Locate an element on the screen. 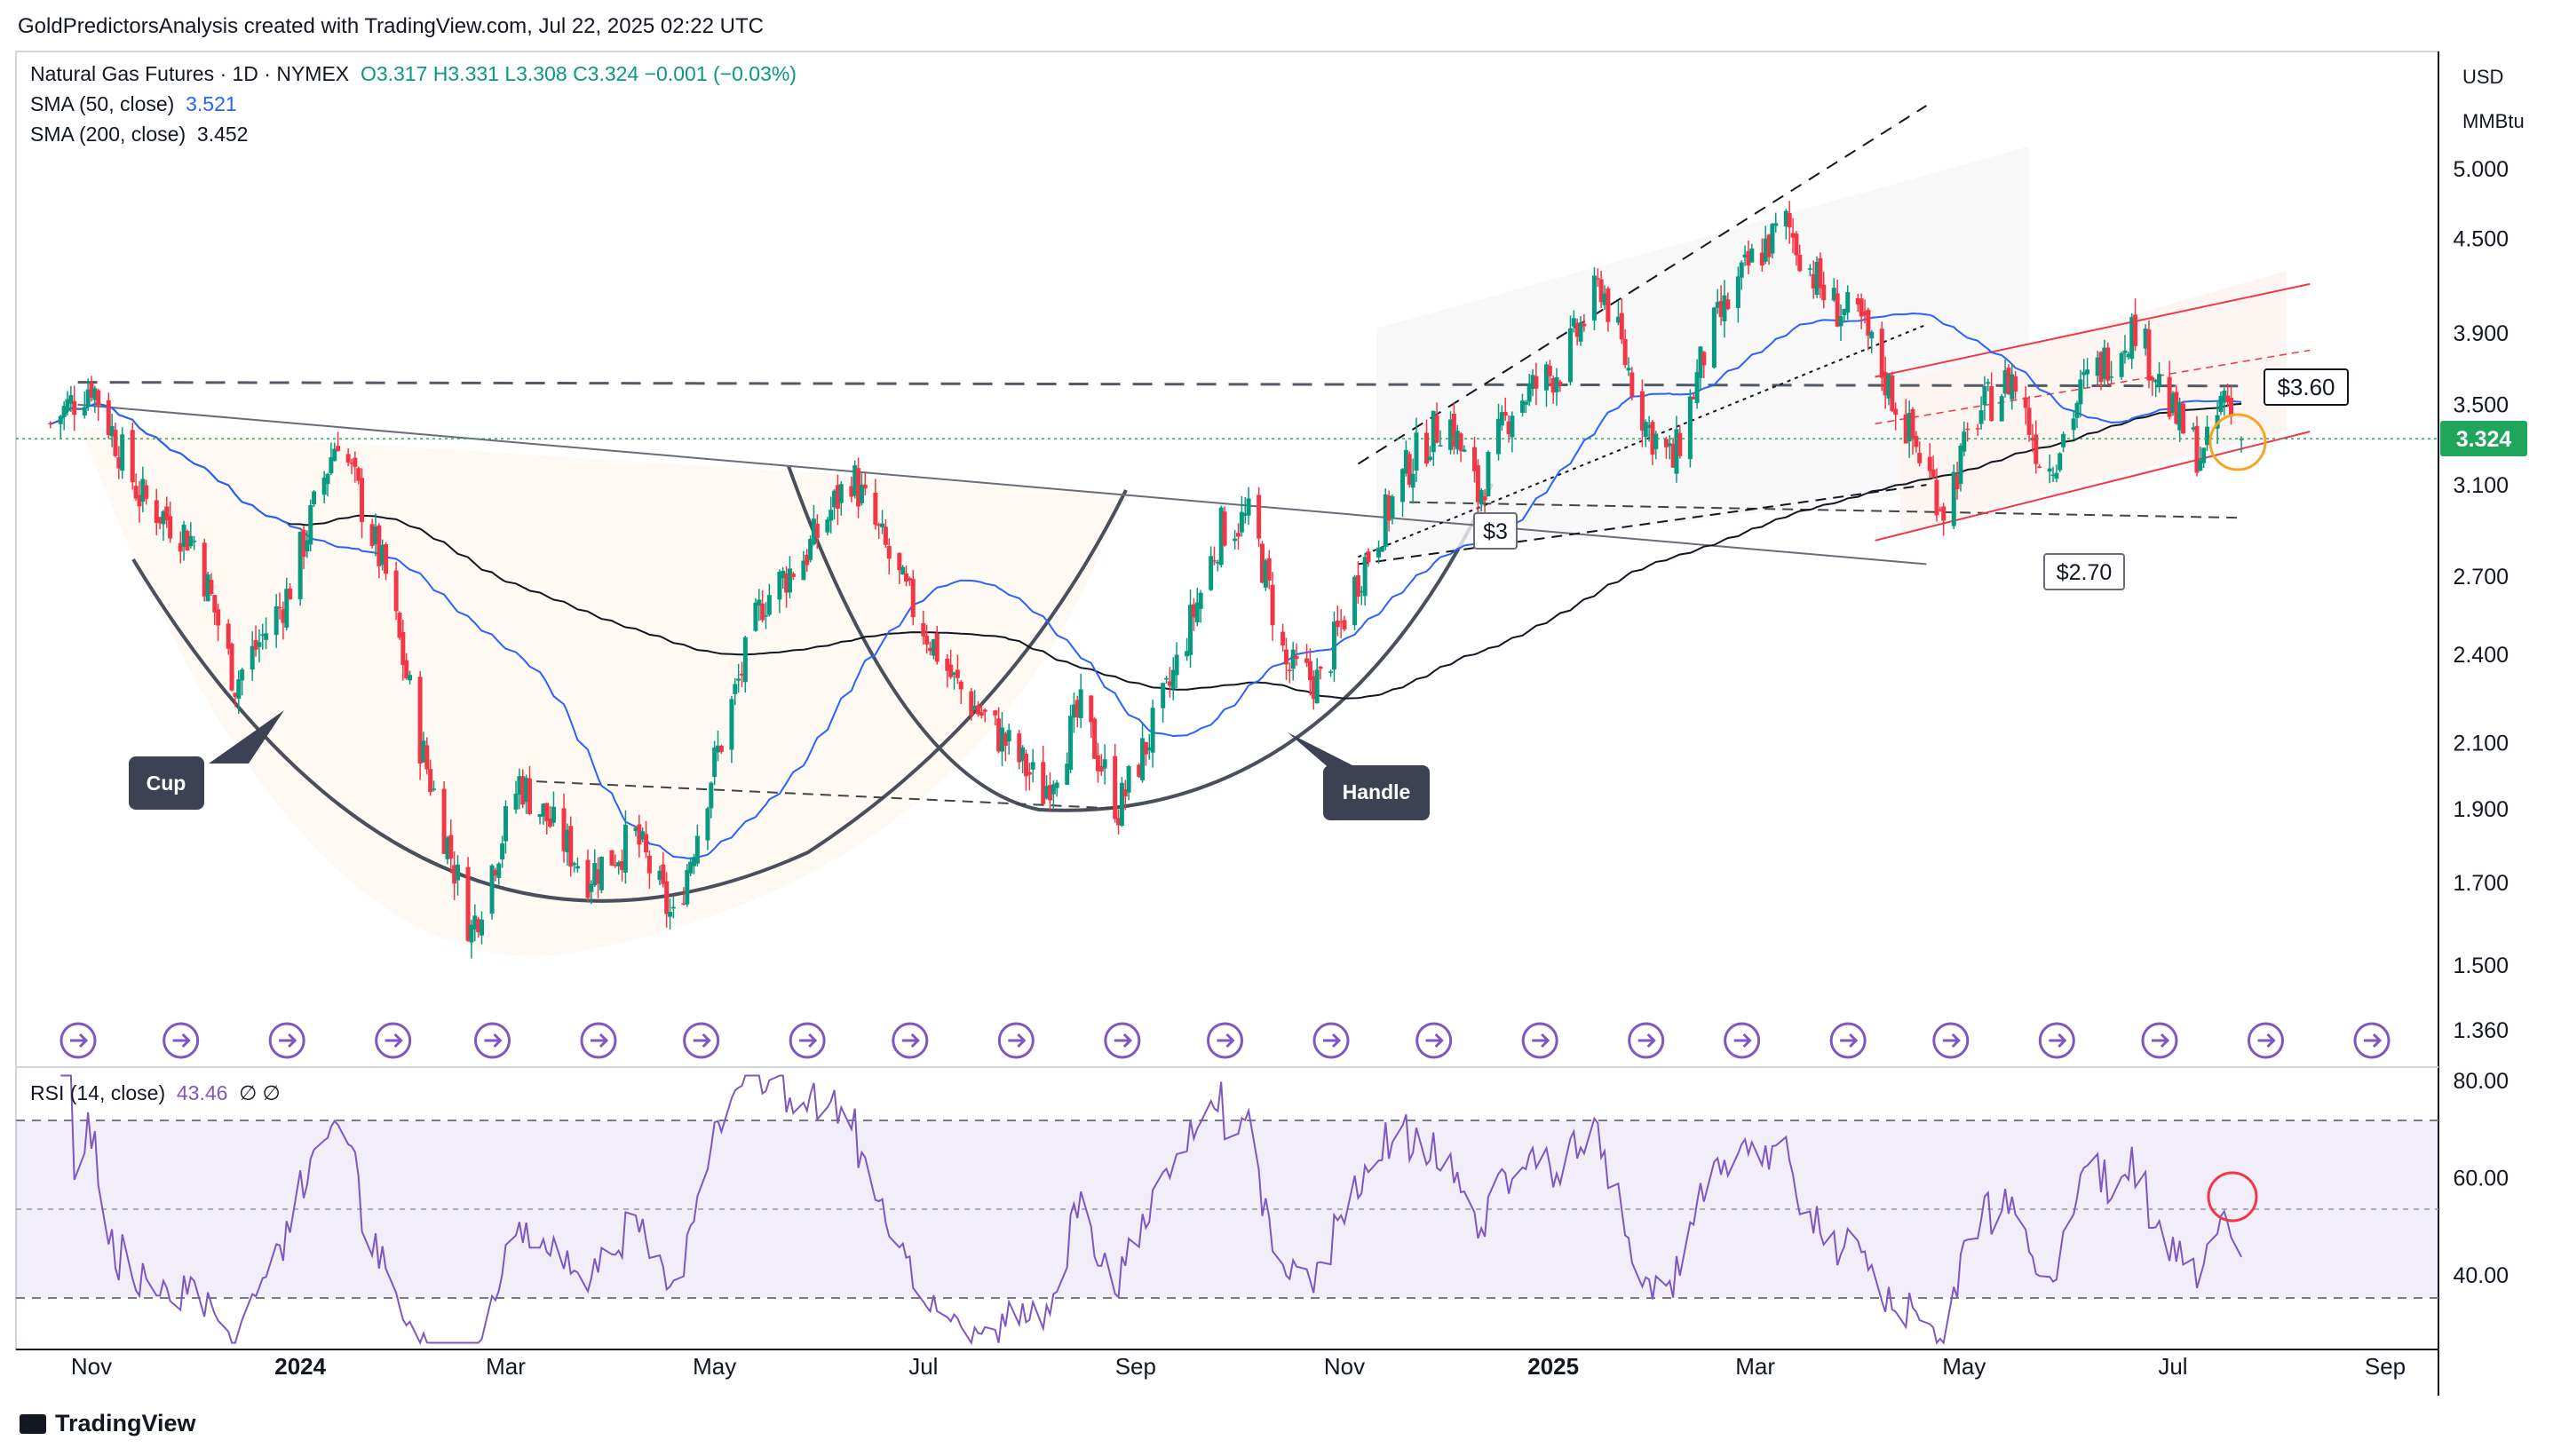 The width and height of the screenshot is (2561, 1456). red-channel-shading is located at coordinates (2093, 402).